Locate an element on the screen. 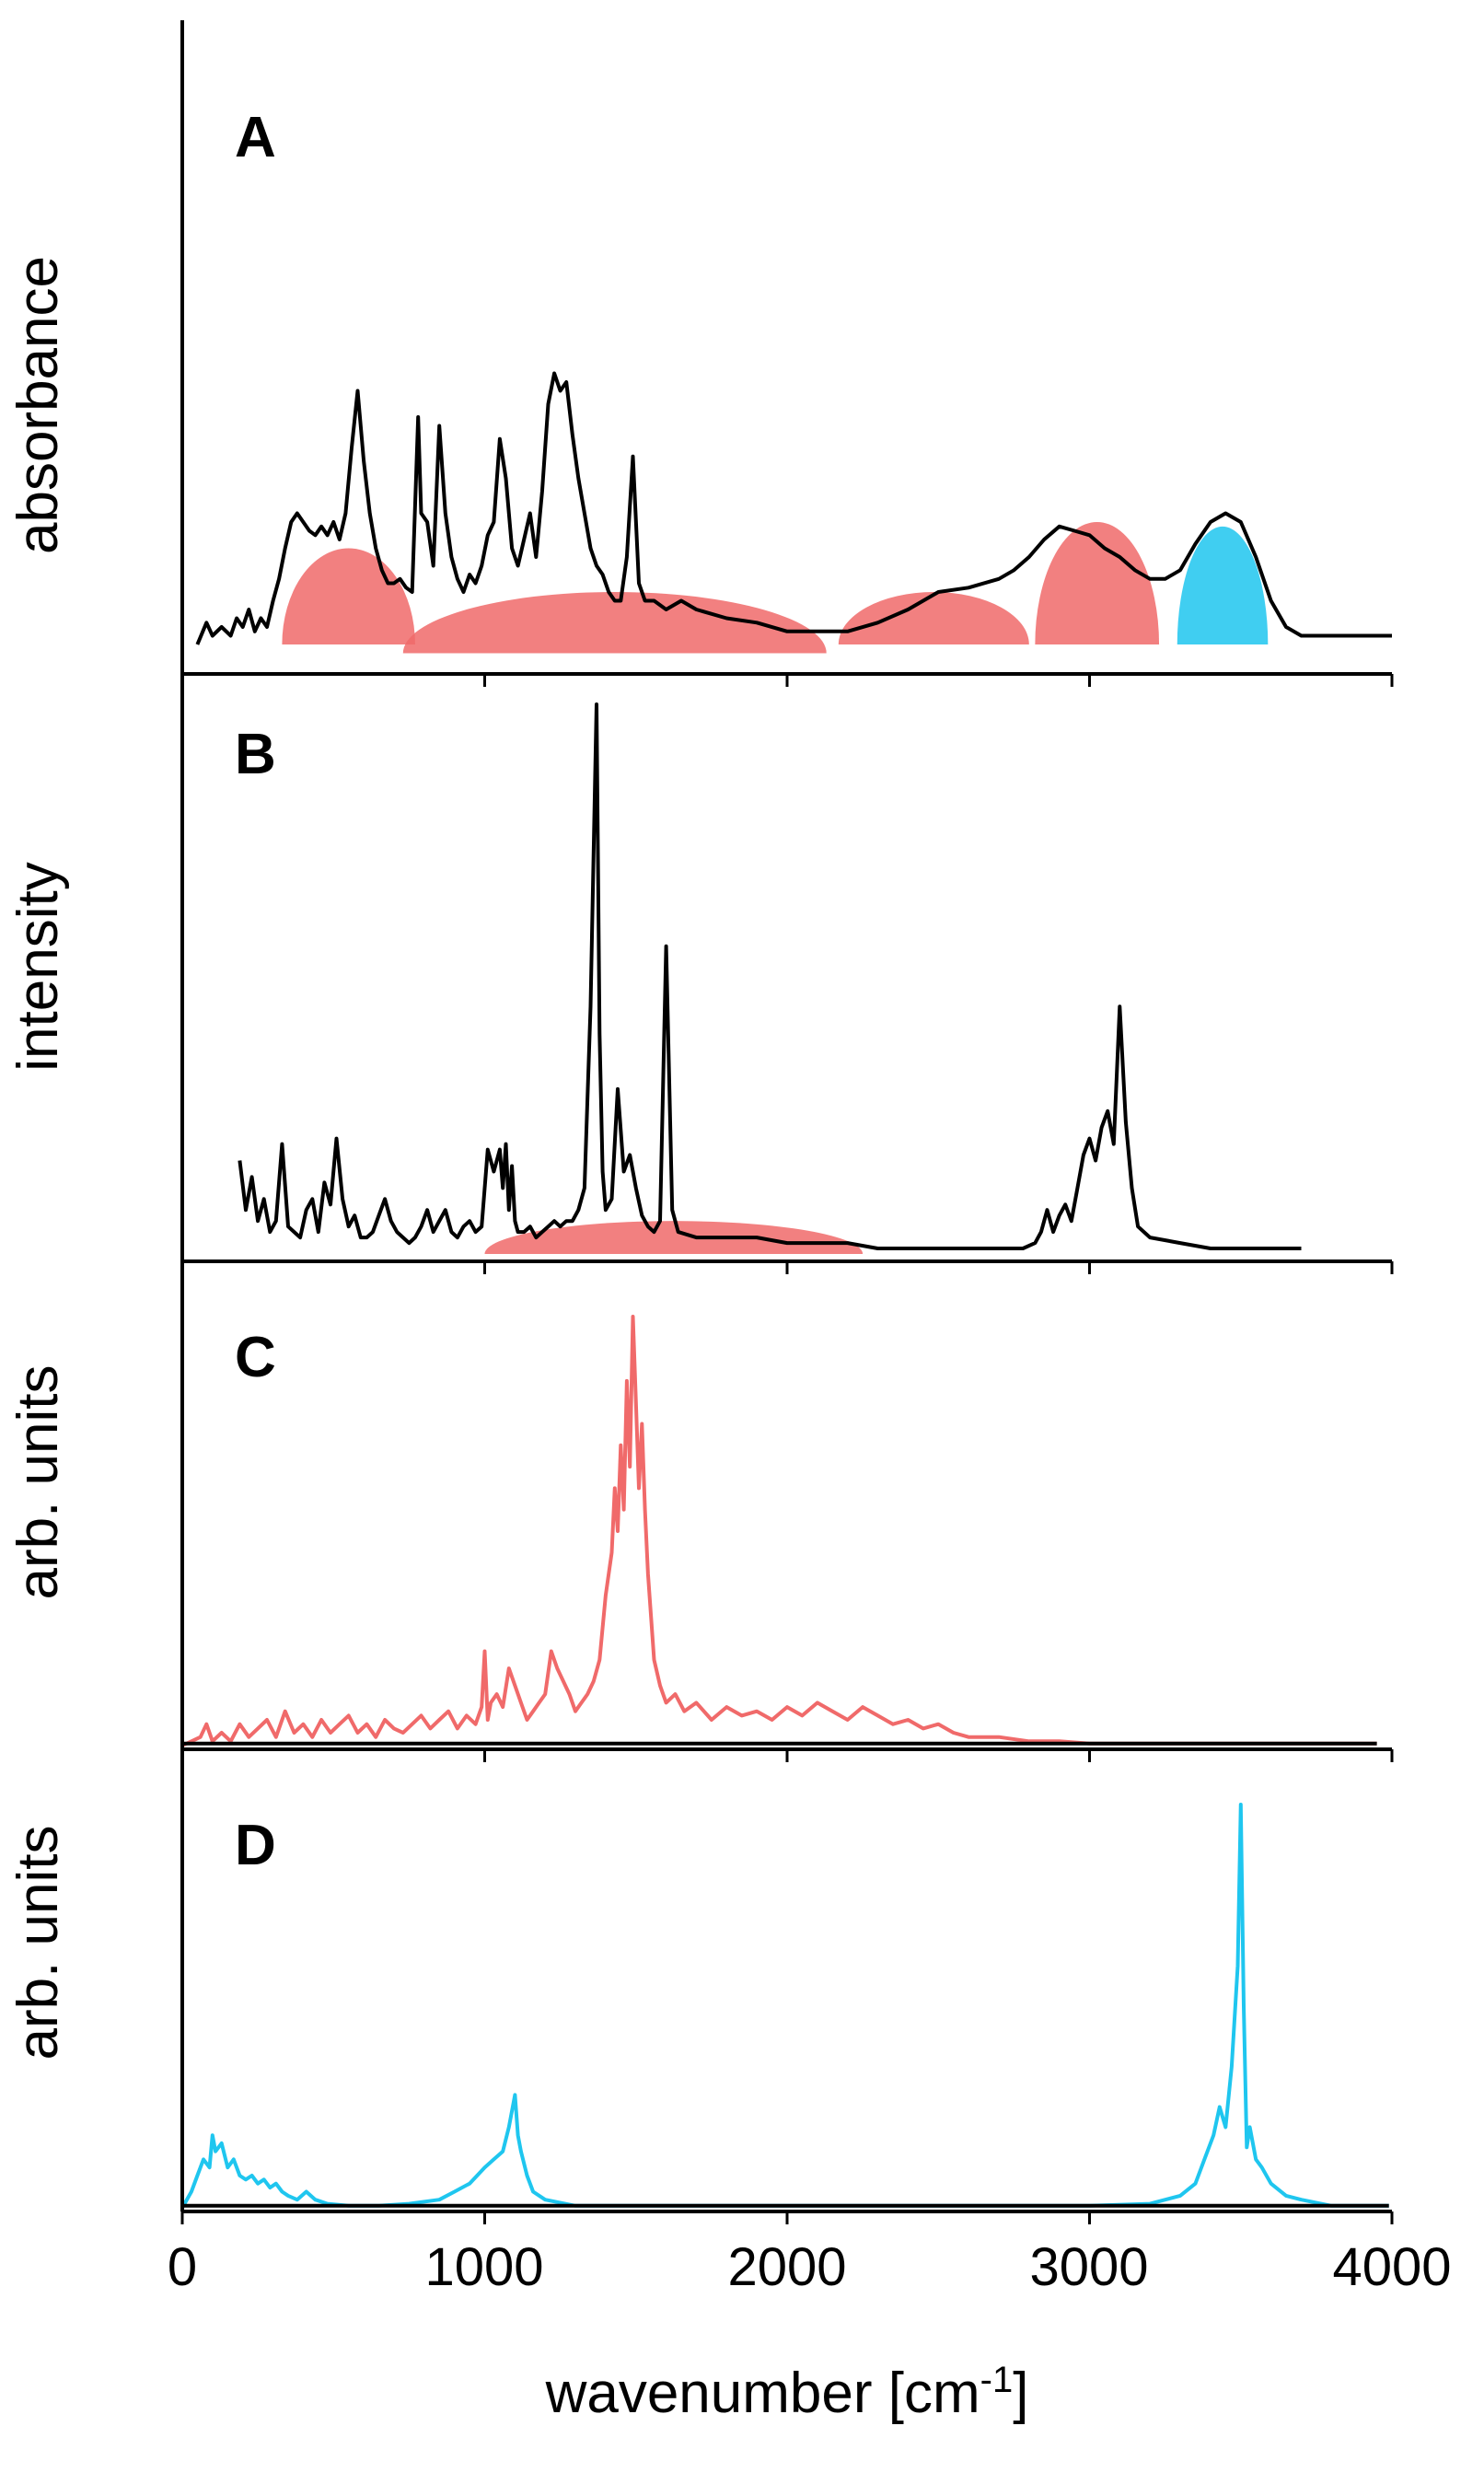  panel-c-lines is located at coordinates (779, 1531).